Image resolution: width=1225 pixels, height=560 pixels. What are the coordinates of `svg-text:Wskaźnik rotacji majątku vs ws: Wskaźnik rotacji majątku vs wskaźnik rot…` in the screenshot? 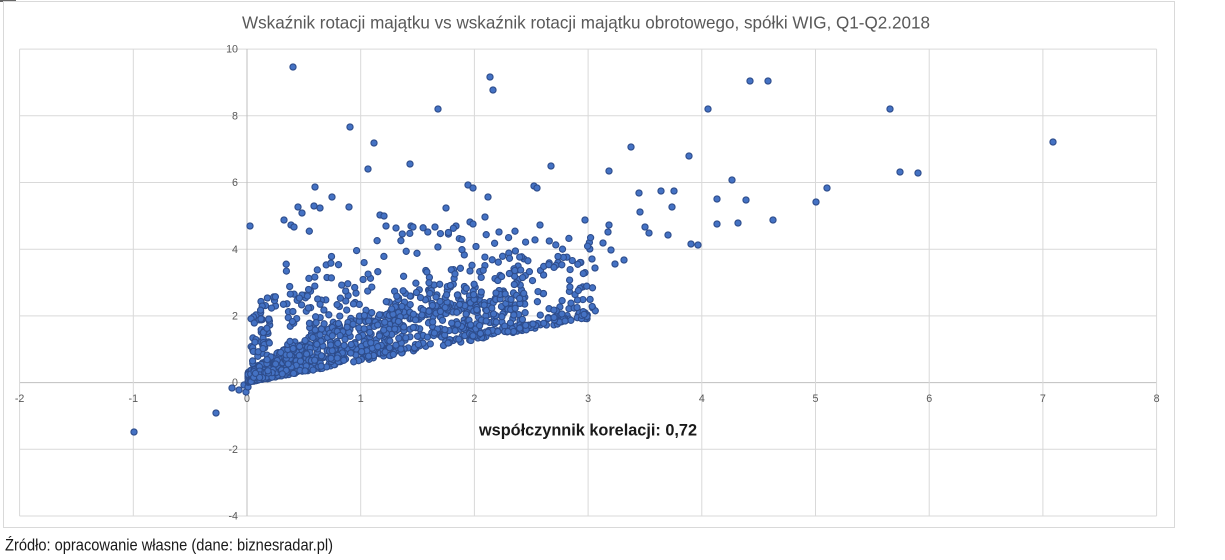 It's located at (586, 23).